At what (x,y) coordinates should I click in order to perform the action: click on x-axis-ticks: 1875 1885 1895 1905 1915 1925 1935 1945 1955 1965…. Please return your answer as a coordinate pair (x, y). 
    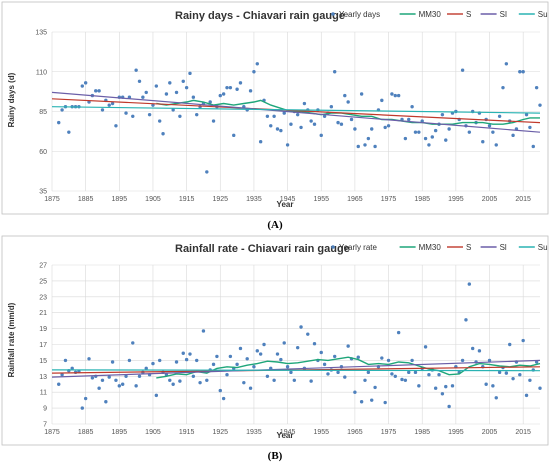
    Looking at the image, I should click on (287, 199).